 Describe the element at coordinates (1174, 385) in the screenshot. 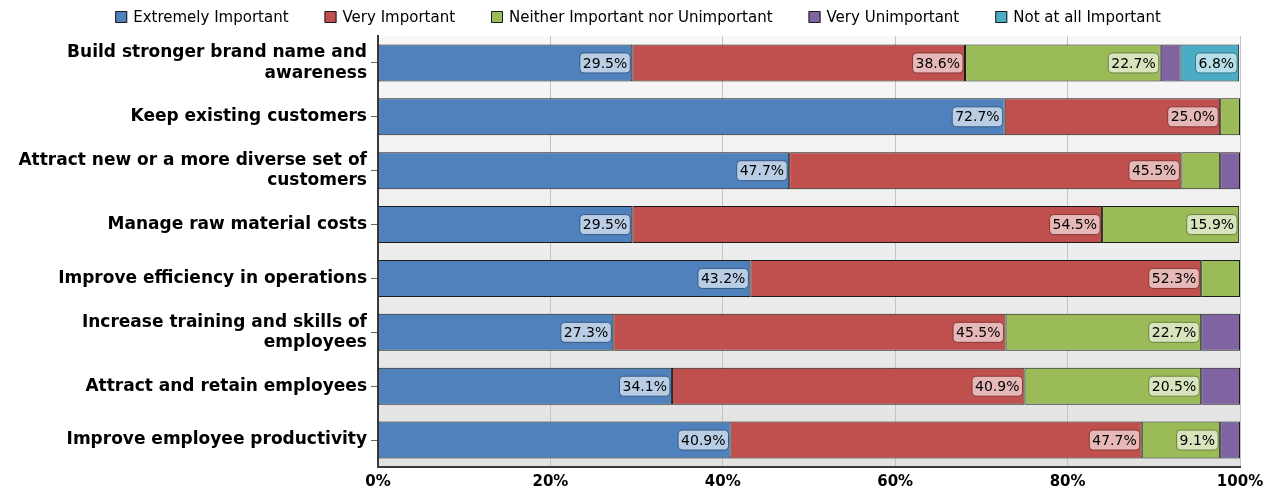

I see `data-label: 20.5%` at that location.